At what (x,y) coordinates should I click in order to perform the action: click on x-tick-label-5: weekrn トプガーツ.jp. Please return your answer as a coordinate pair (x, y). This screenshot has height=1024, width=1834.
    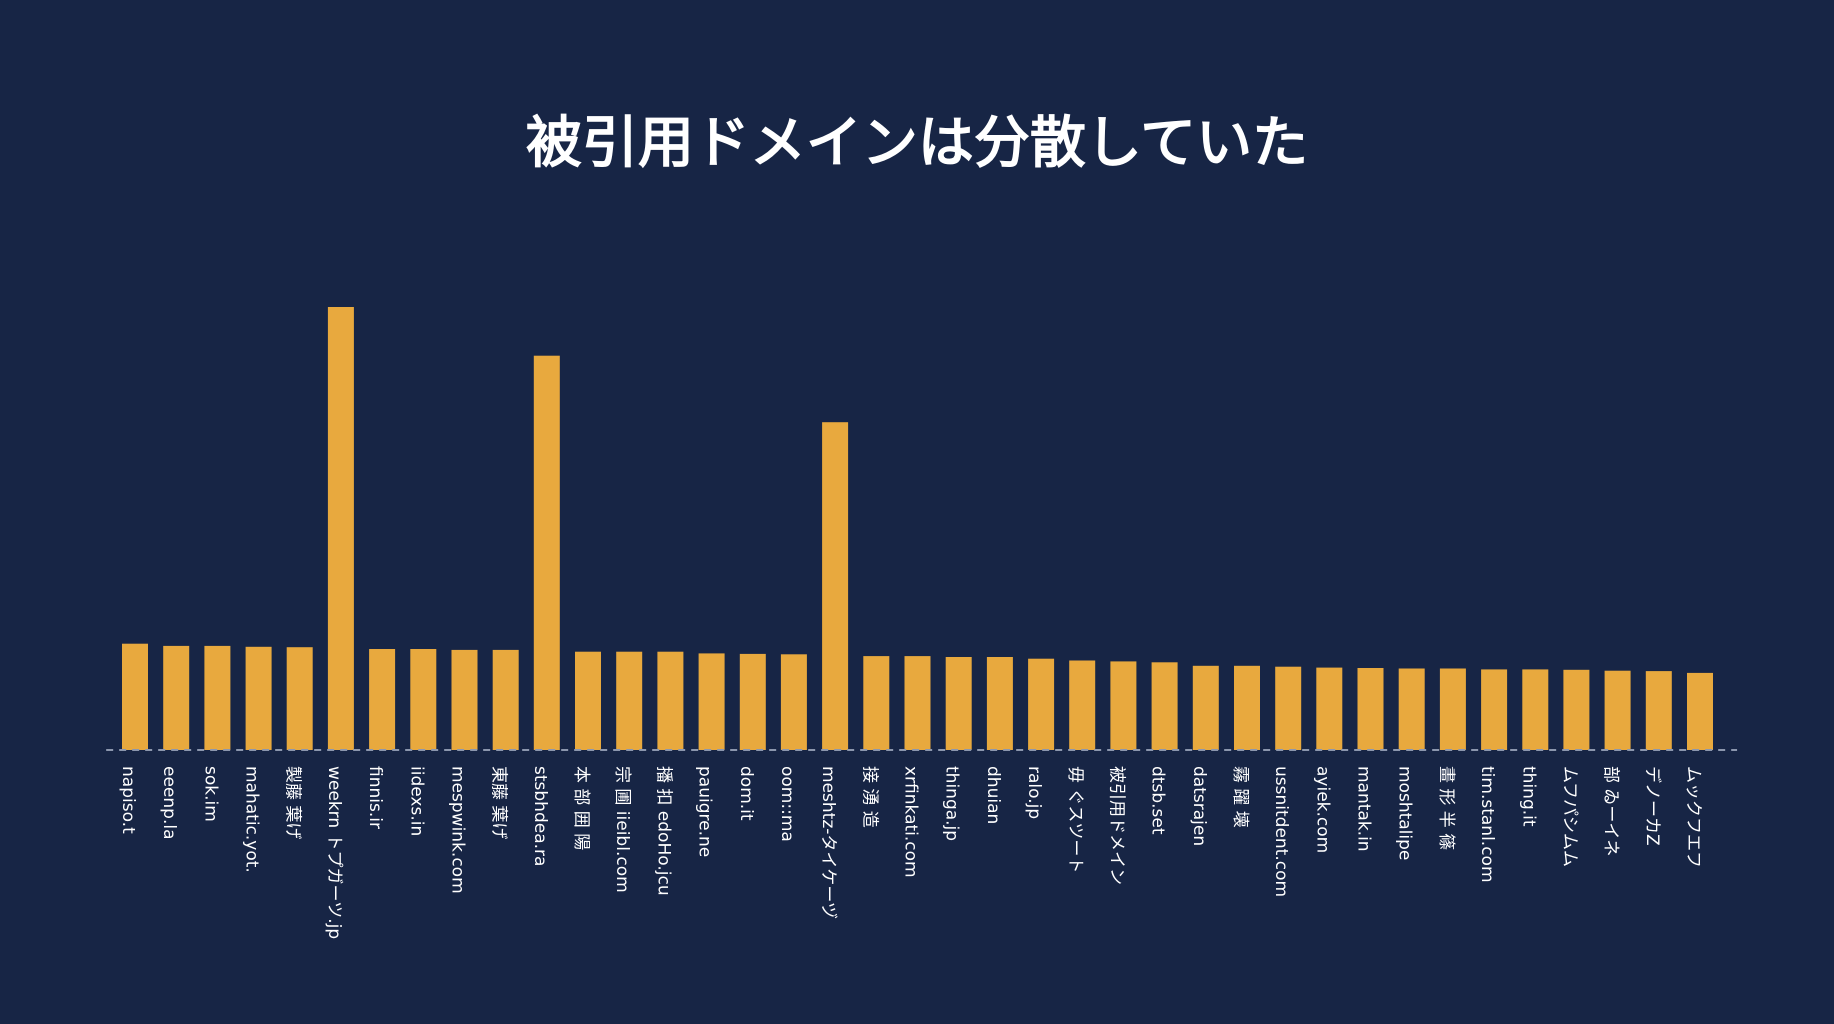
    Looking at the image, I should click on (334, 852).